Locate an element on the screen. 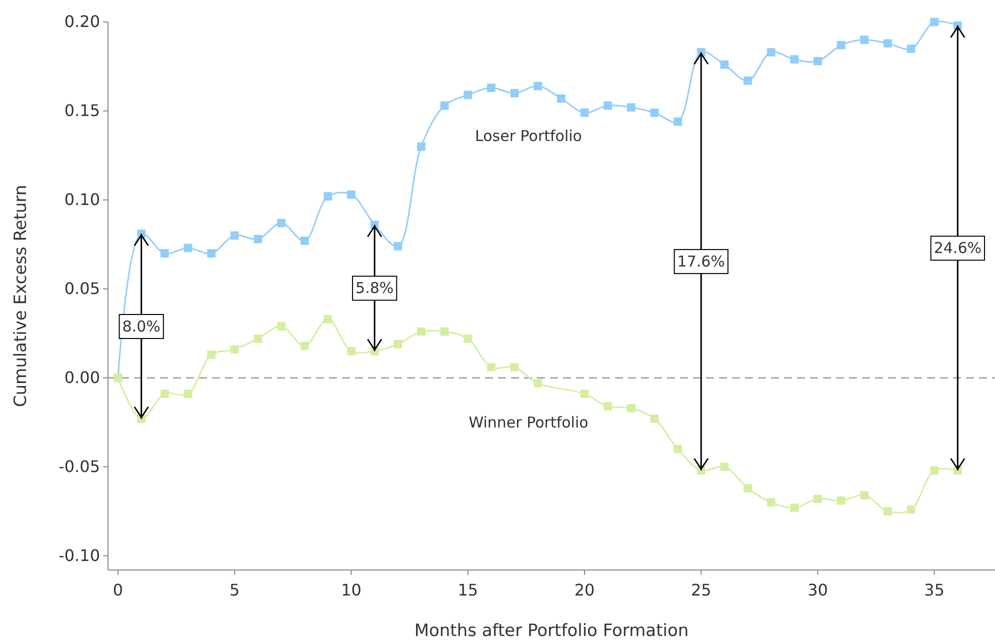  y-tick-label: 0.00 is located at coordinates (82, 377).